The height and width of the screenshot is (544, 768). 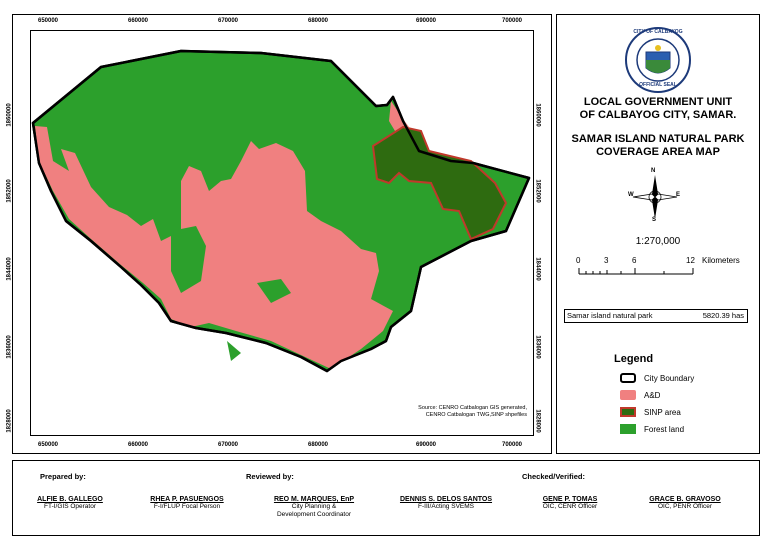 What do you see at coordinates (578, 260) in the screenshot?
I see `scale-label: 0` at bounding box center [578, 260].